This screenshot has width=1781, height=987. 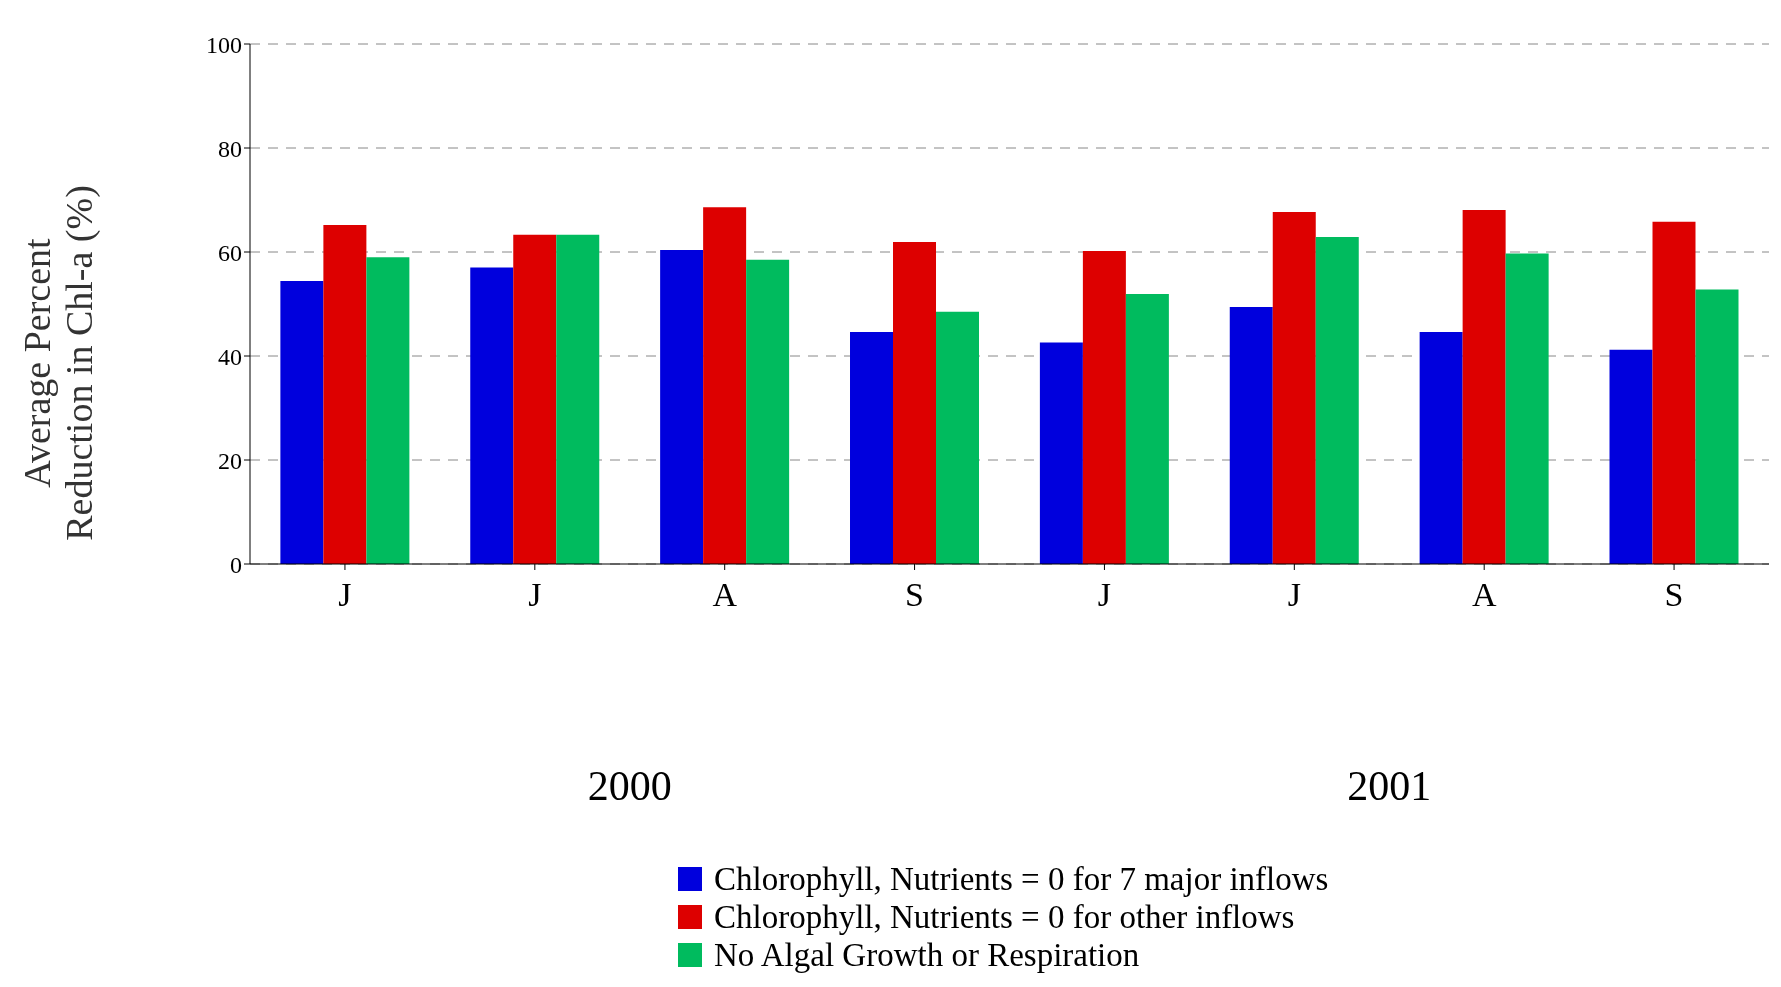 What do you see at coordinates (230, 356) in the screenshot?
I see `y-tick-label: 40` at bounding box center [230, 356].